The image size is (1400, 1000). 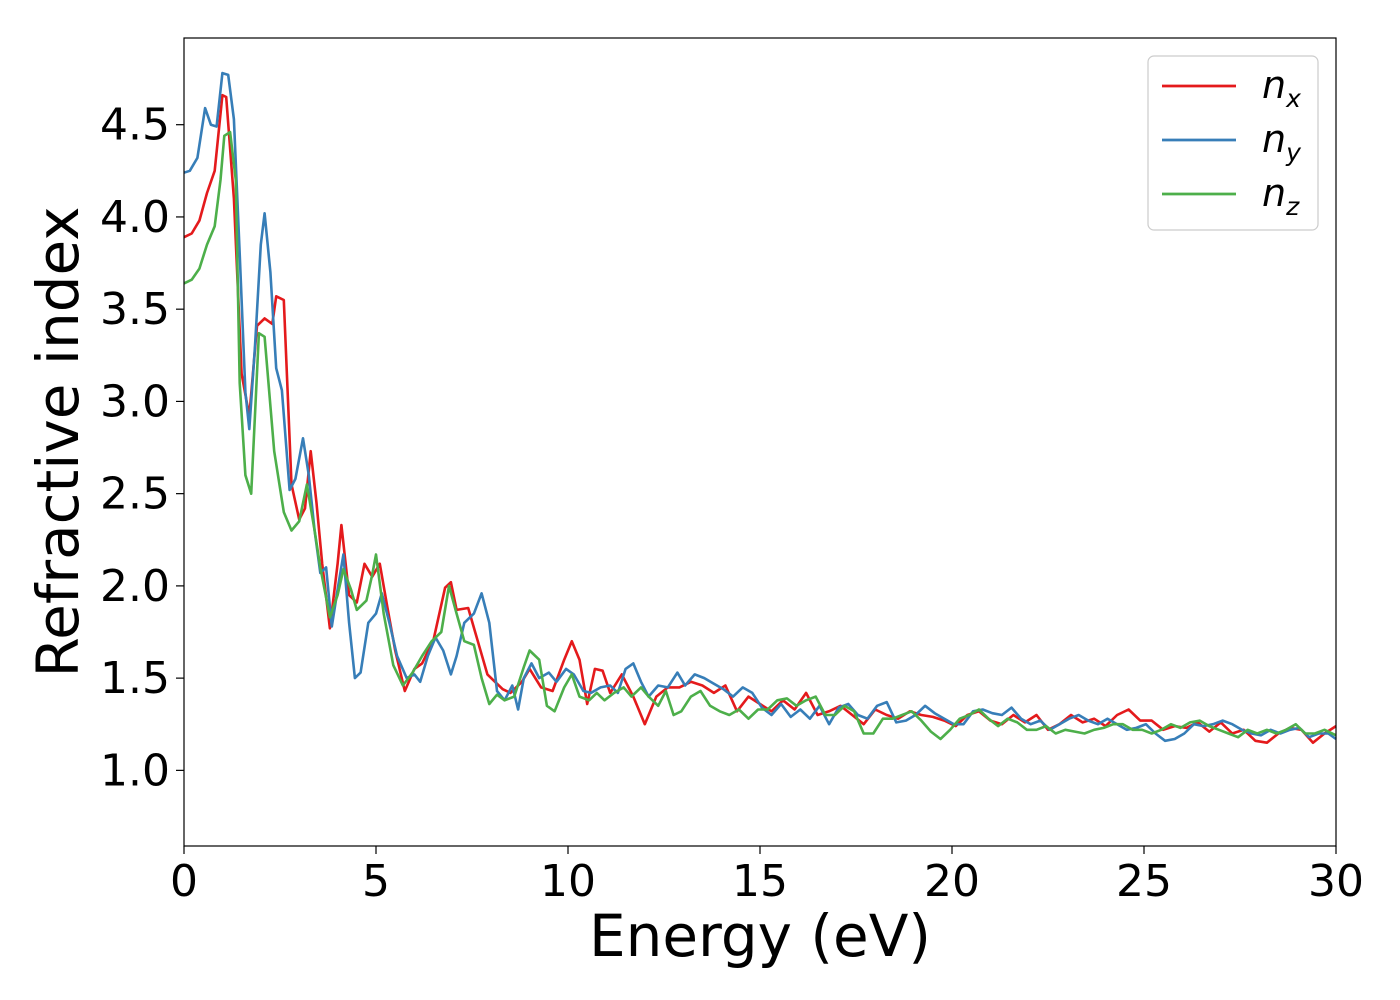 What do you see at coordinates (135, 494) in the screenshot?
I see `y-tick-label: 2.5` at bounding box center [135, 494].